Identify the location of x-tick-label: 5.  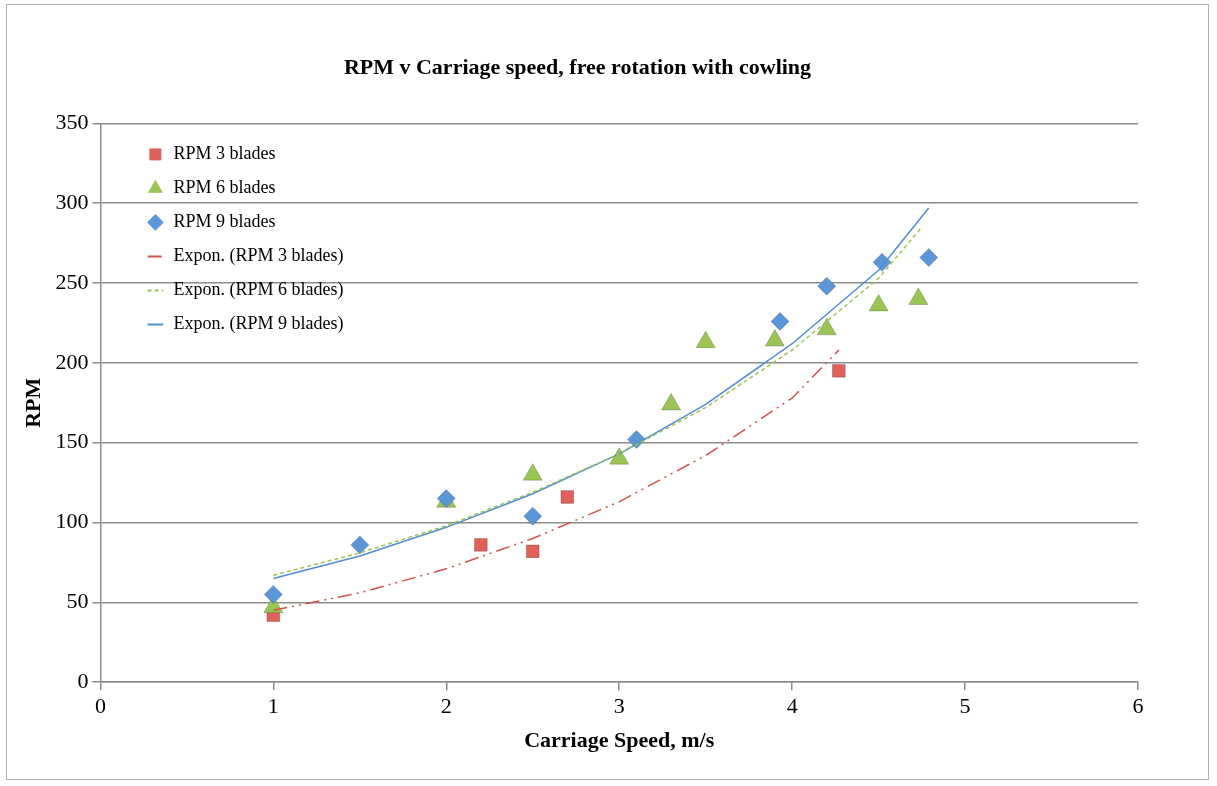
(965, 706).